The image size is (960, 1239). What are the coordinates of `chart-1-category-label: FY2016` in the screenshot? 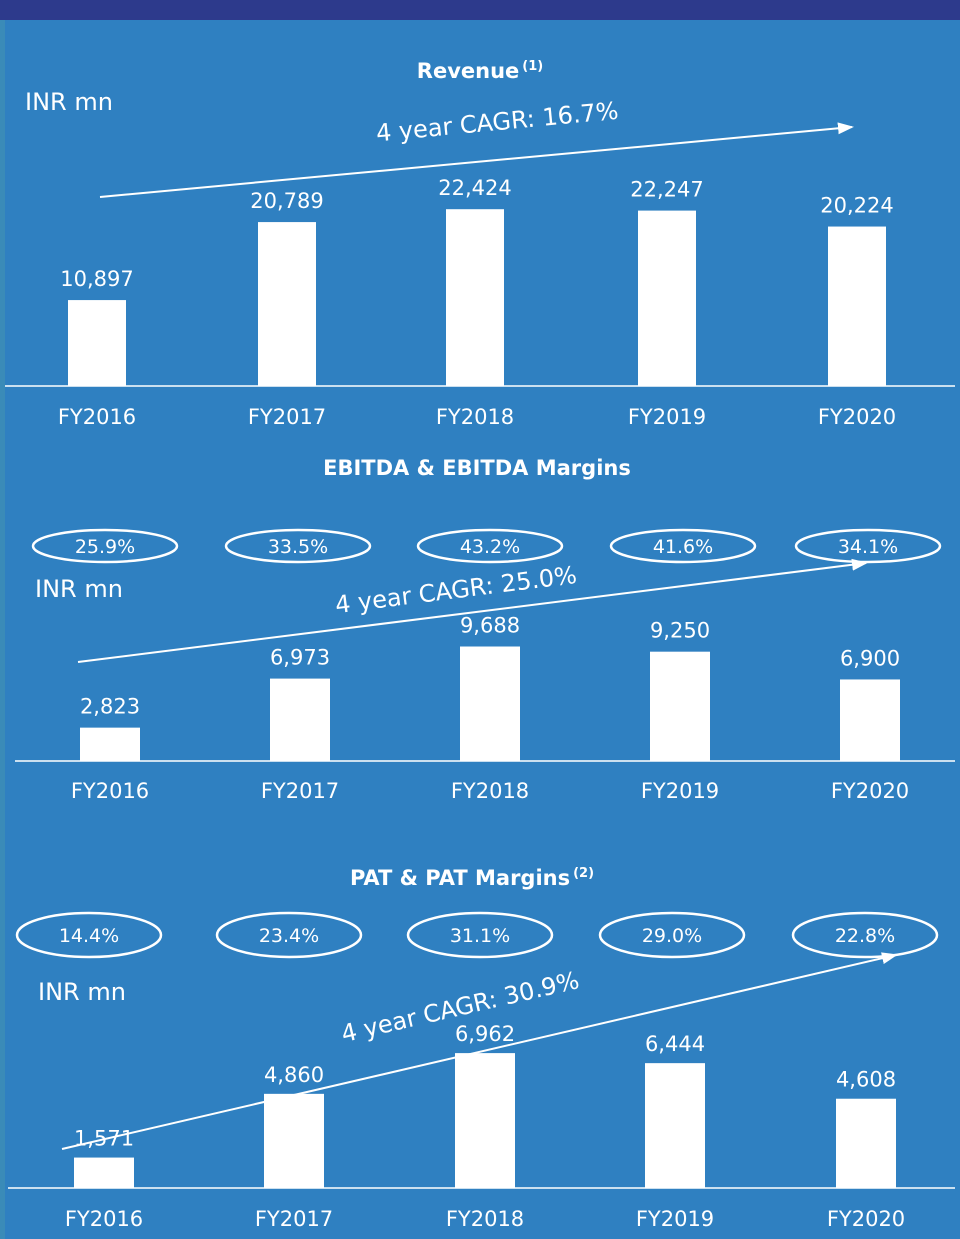 It's located at (97, 417).